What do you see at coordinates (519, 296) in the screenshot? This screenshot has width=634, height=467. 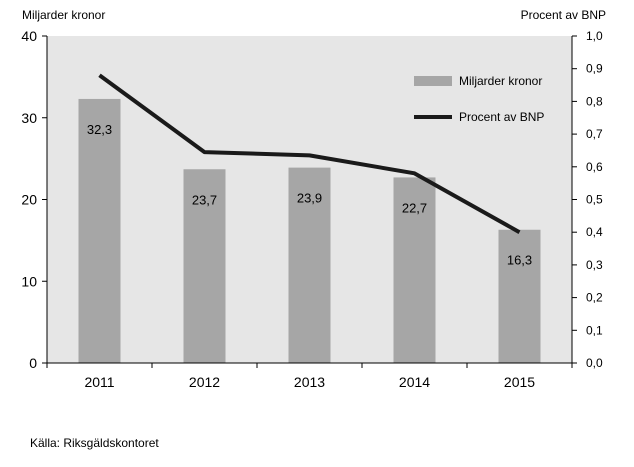 I see `bar-2015` at bounding box center [519, 296].